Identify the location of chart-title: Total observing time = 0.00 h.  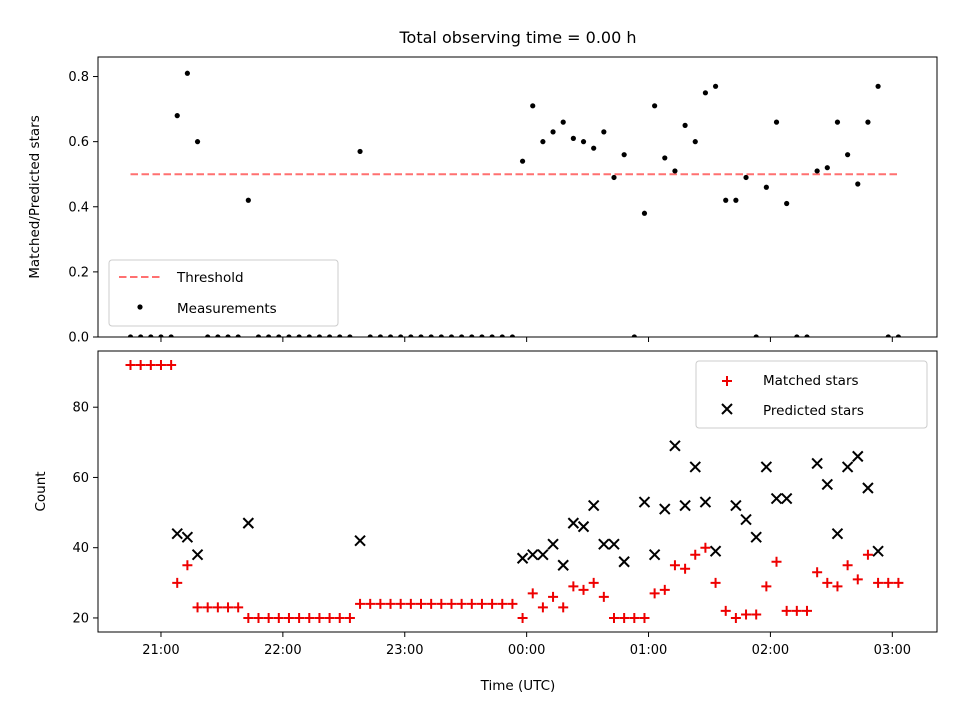
(517, 37).